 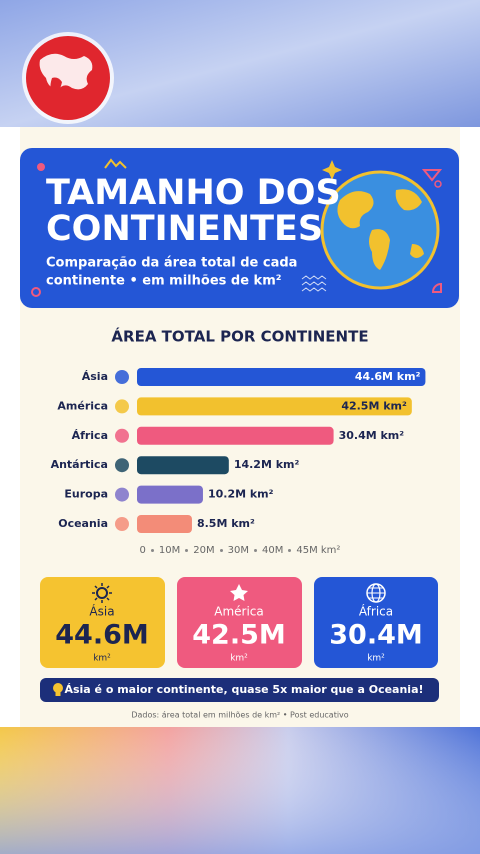 I want to click on bottom-fade, so click(x=240, y=790).